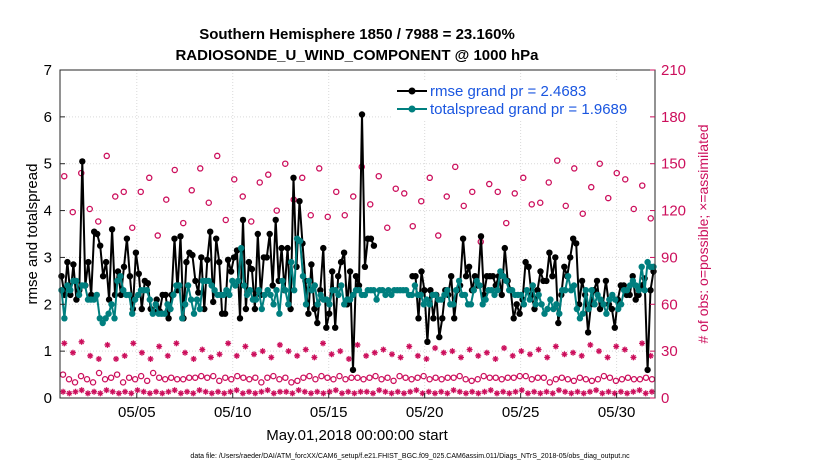 The image size is (830, 470). Describe the element at coordinates (521, 412) in the screenshot. I see `x-tick-label: 05/25` at that location.